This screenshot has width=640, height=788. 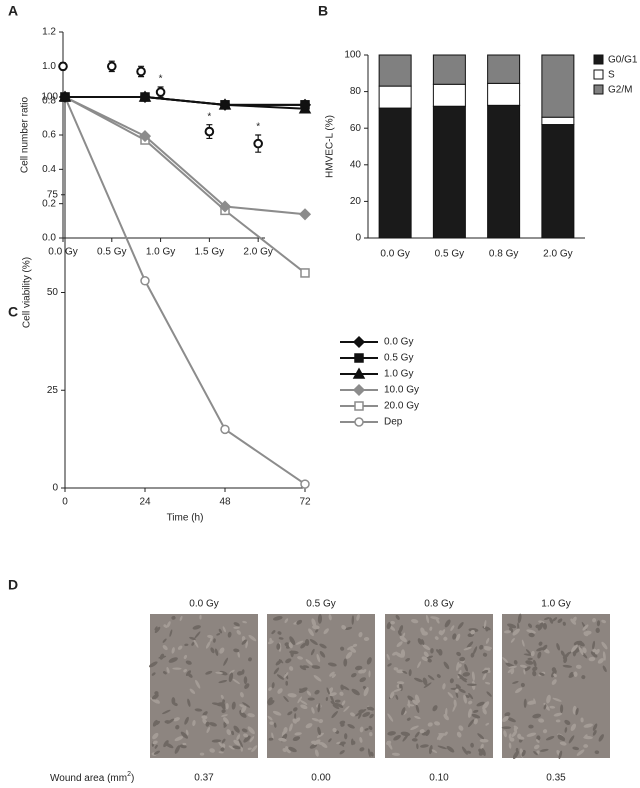 I want to click on x-tick-label: 1.0 Gy, so click(x=160, y=252).